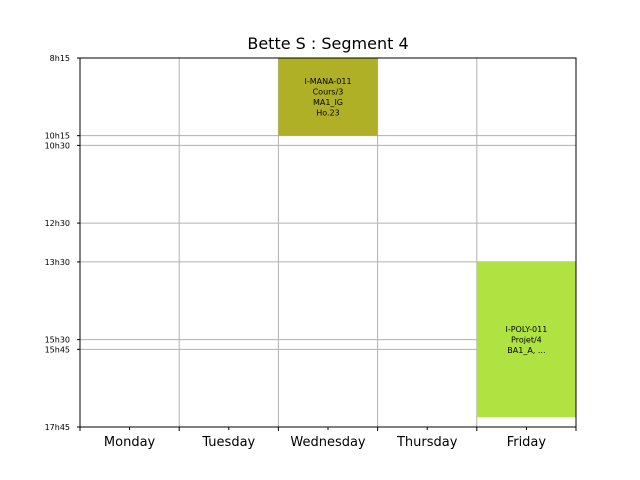 The height and width of the screenshot is (480, 640). I want to click on event-label: Ho.23, so click(328, 113).